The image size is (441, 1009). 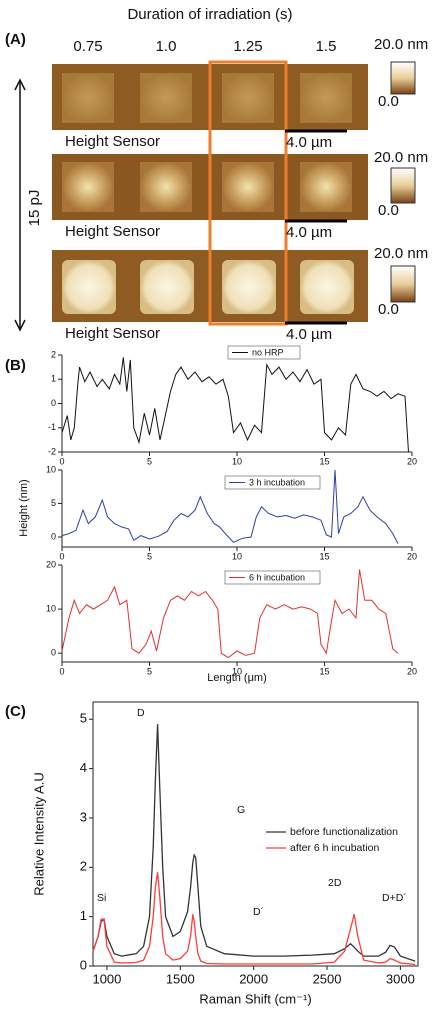 I want to click on duration-label: 1.25, so click(x=247, y=46).